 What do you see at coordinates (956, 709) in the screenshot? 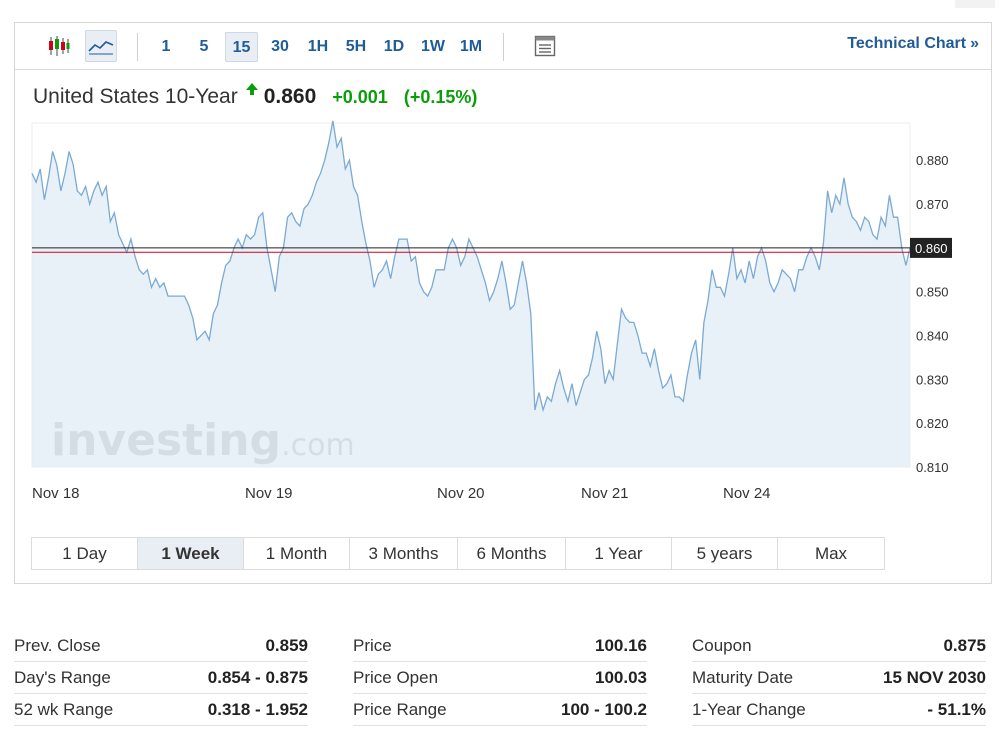
I see `stat-value: - 51.1%` at bounding box center [956, 709].